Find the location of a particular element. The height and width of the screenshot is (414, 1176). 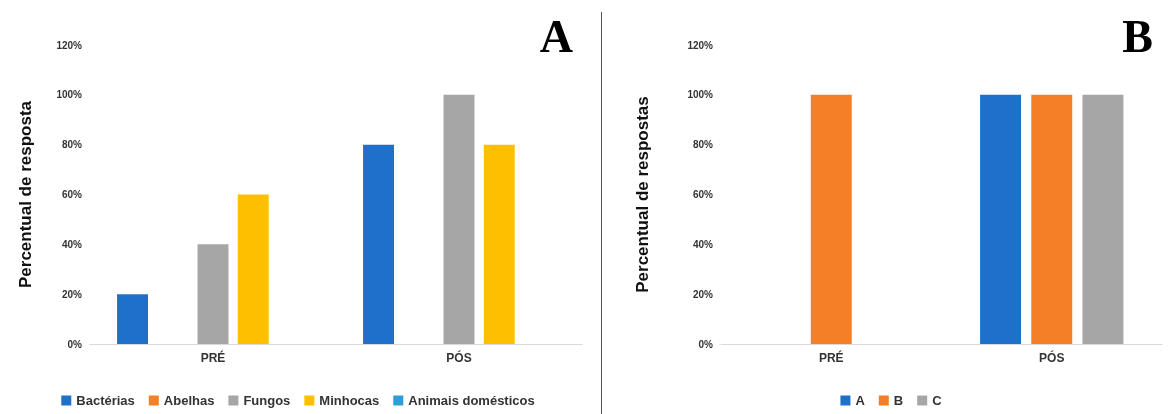

y-axis-title: Percentual de respostas is located at coordinates (642, 194).